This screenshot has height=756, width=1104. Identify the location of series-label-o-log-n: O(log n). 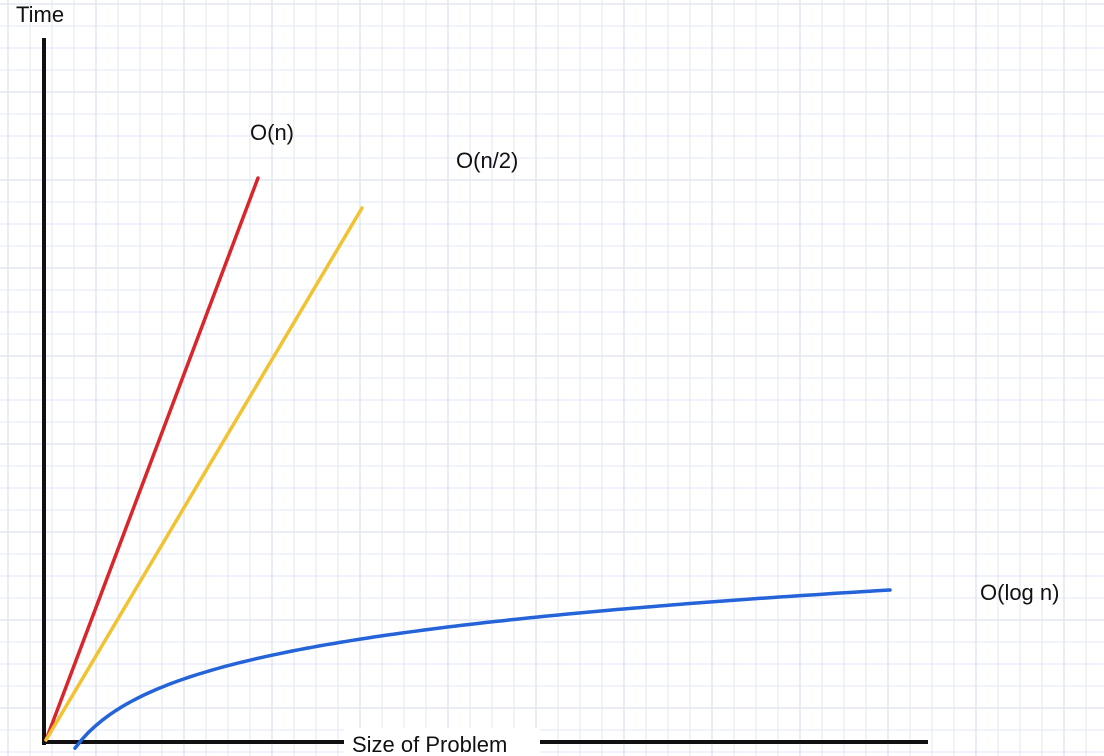
(1019, 592).